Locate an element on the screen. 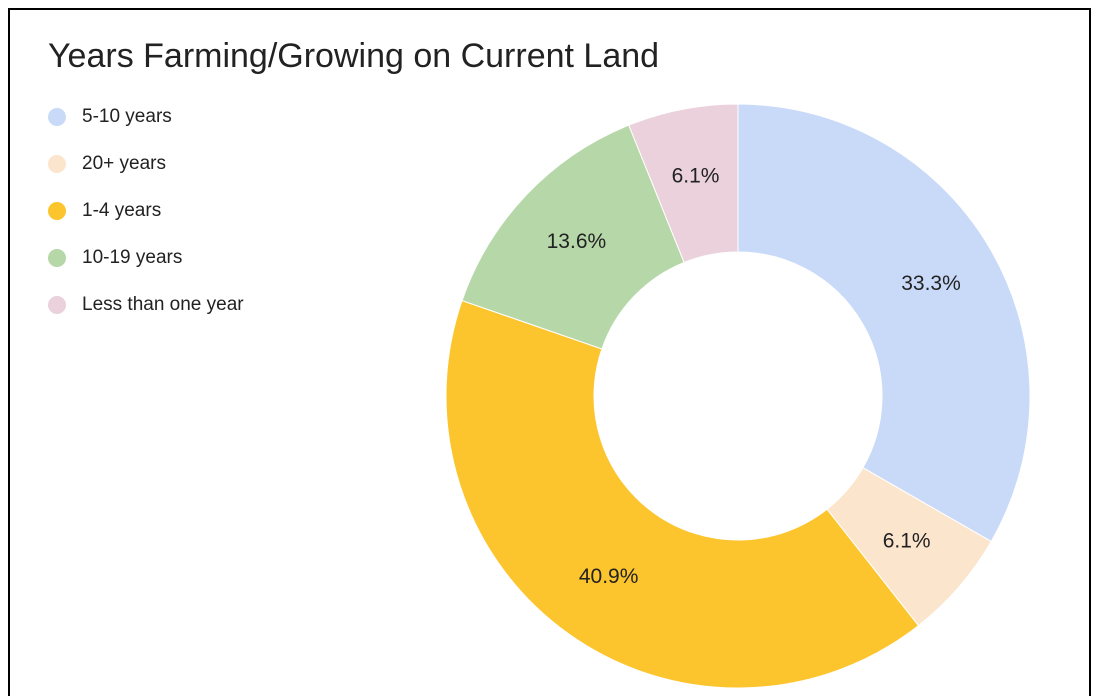  chart-title: Years Farming/Growing on Current Land is located at coordinates (353, 56).